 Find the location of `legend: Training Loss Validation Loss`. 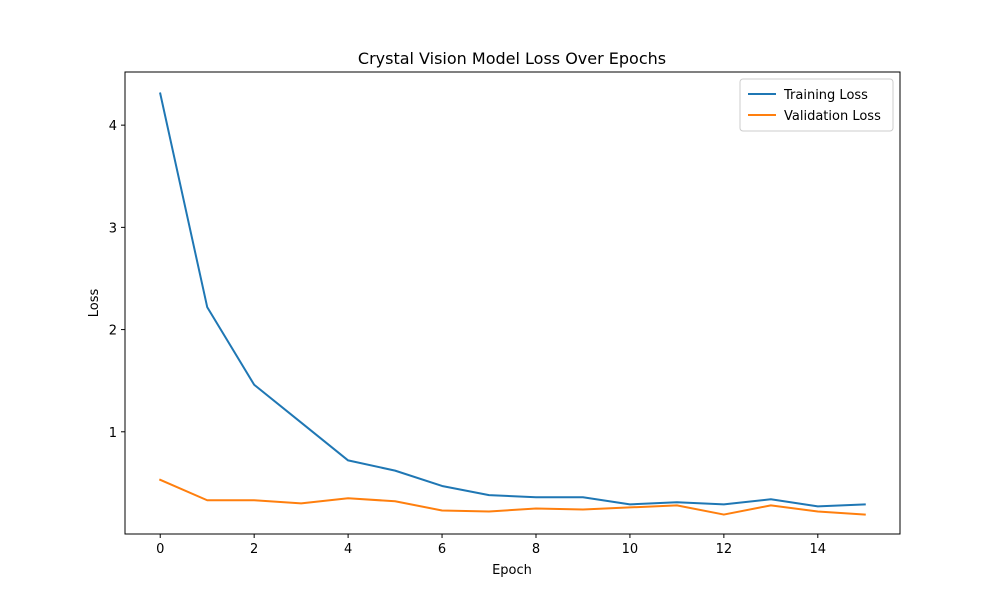

legend: Training Loss Validation Loss is located at coordinates (816, 105).